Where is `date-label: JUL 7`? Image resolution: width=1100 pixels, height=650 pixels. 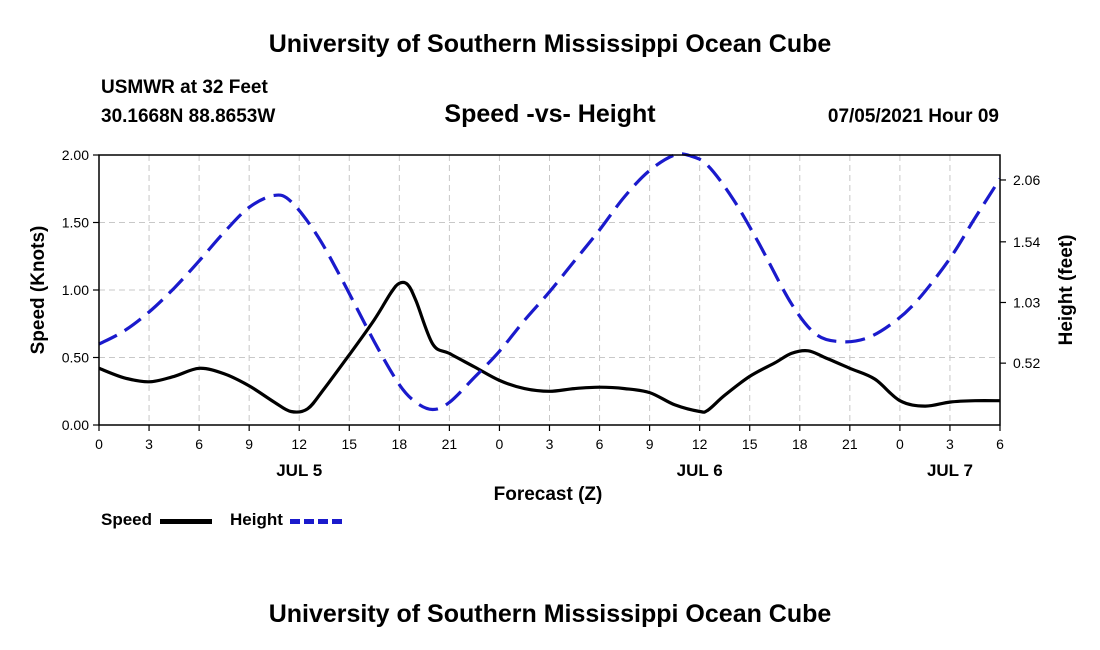
date-label: JUL 7 is located at coordinates (950, 470).